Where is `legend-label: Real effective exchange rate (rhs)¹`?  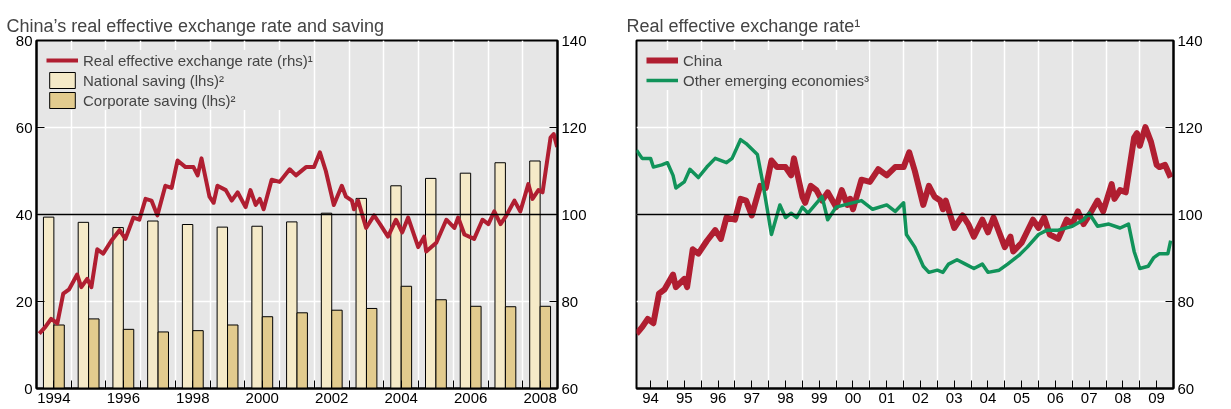
legend-label: Real effective exchange rate (rhs)¹ is located at coordinates (198, 60).